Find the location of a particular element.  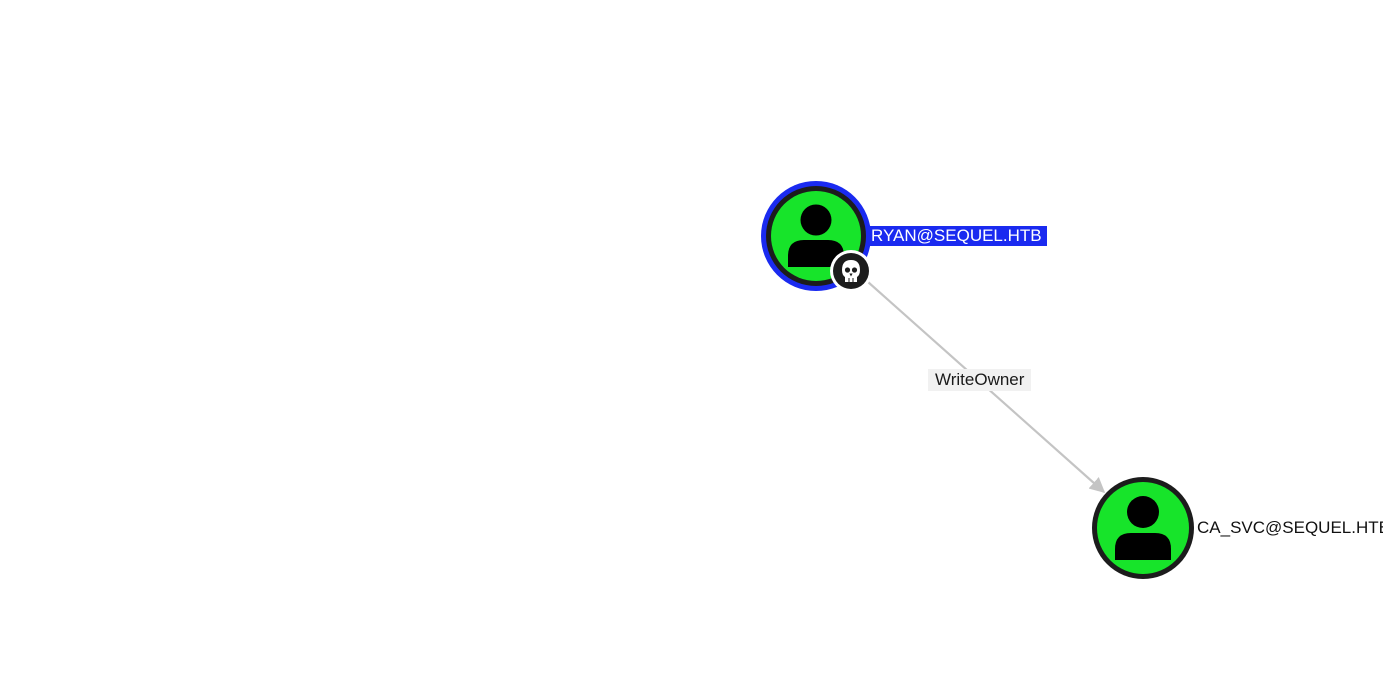

edge-label-writeowner: WriteOwner is located at coordinates (980, 380).